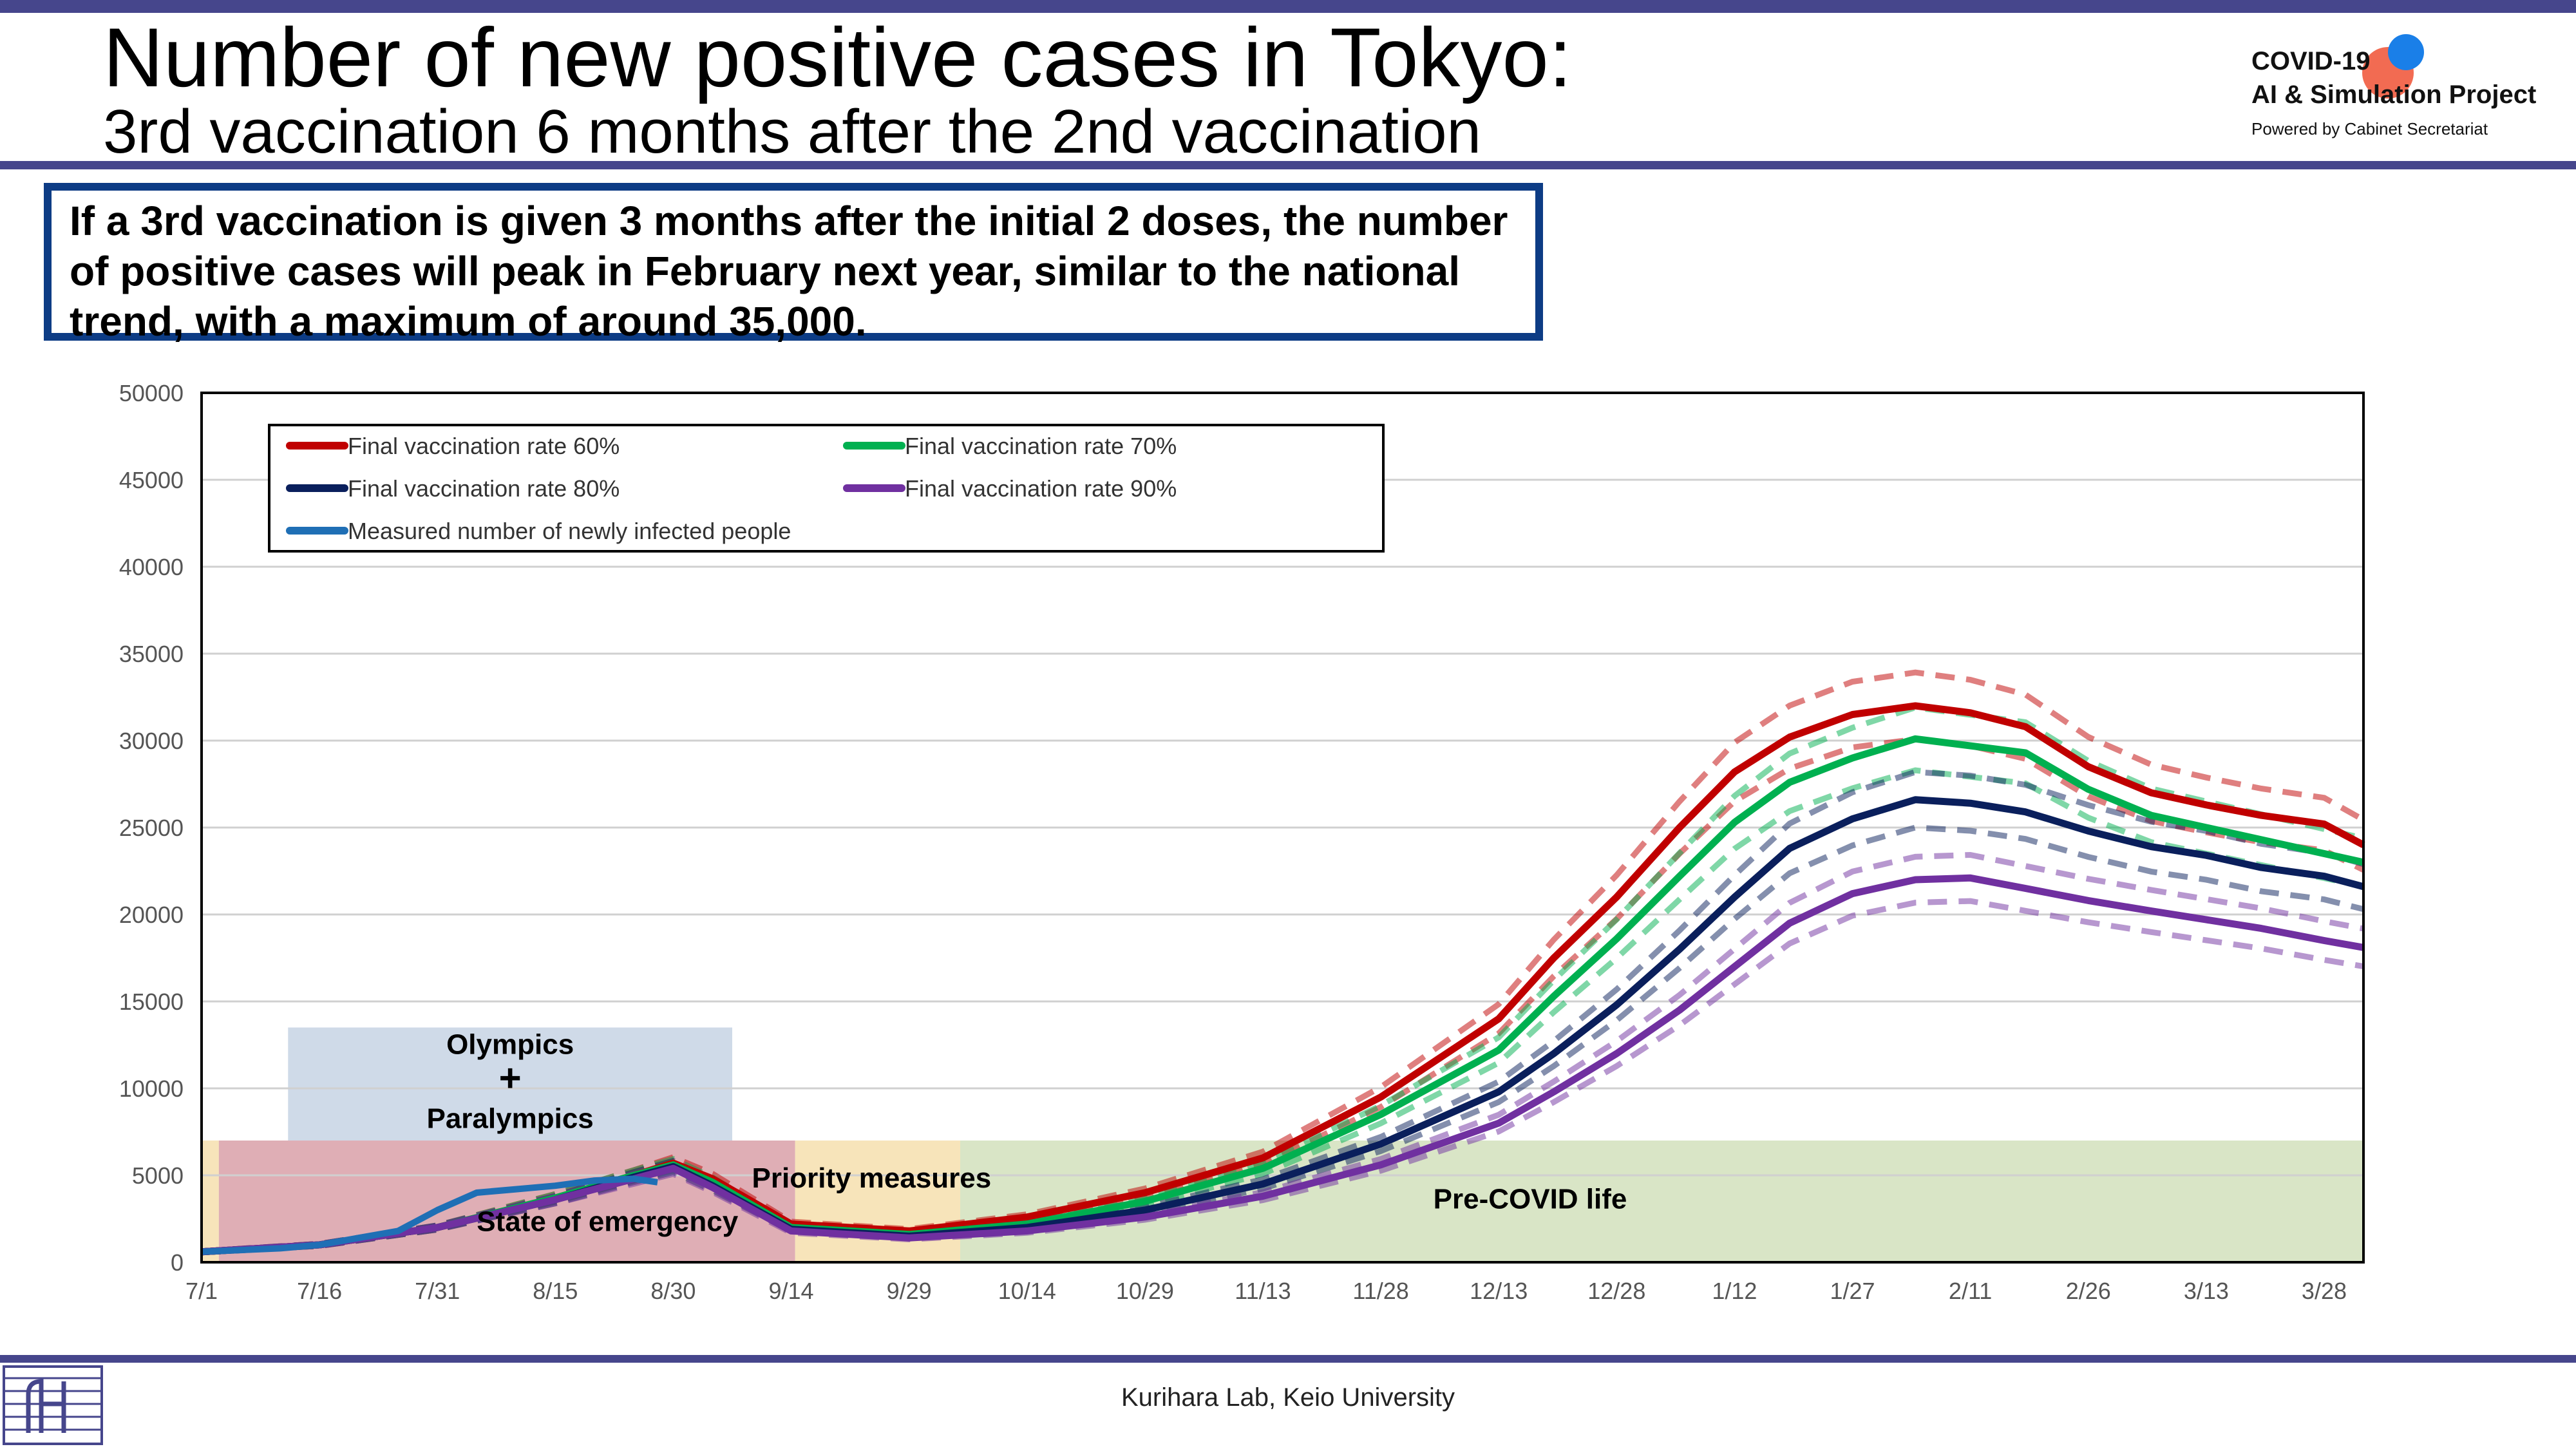 The width and height of the screenshot is (2576, 1449). What do you see at coordinates (2406, 52) in the screenshot?
I see `logo-blue-dot` at bounding box center [2406, 52].